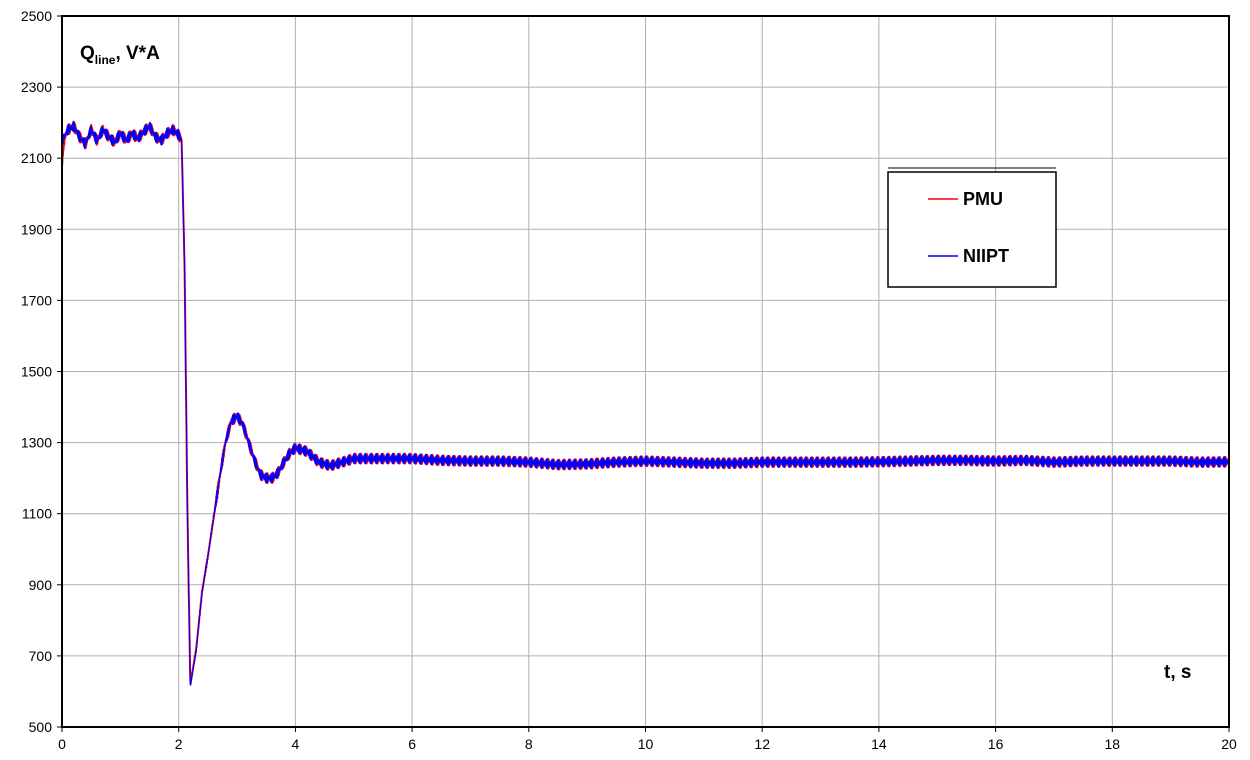  I want to click on y-tick-label-8: 2100, so click(36, 158).